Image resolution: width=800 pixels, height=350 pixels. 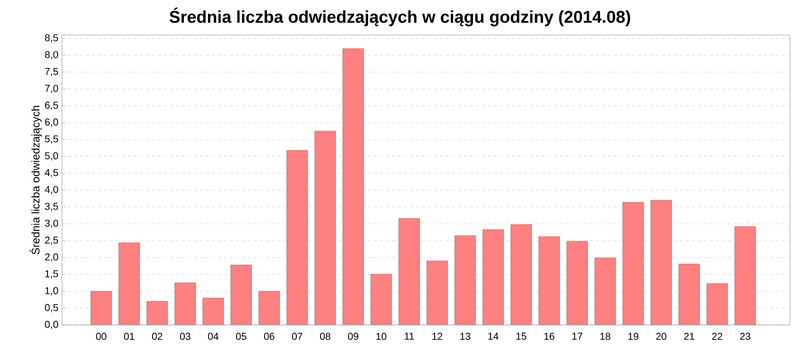 I want to click on x-tick-label: 11, so click(x=409, y=336).